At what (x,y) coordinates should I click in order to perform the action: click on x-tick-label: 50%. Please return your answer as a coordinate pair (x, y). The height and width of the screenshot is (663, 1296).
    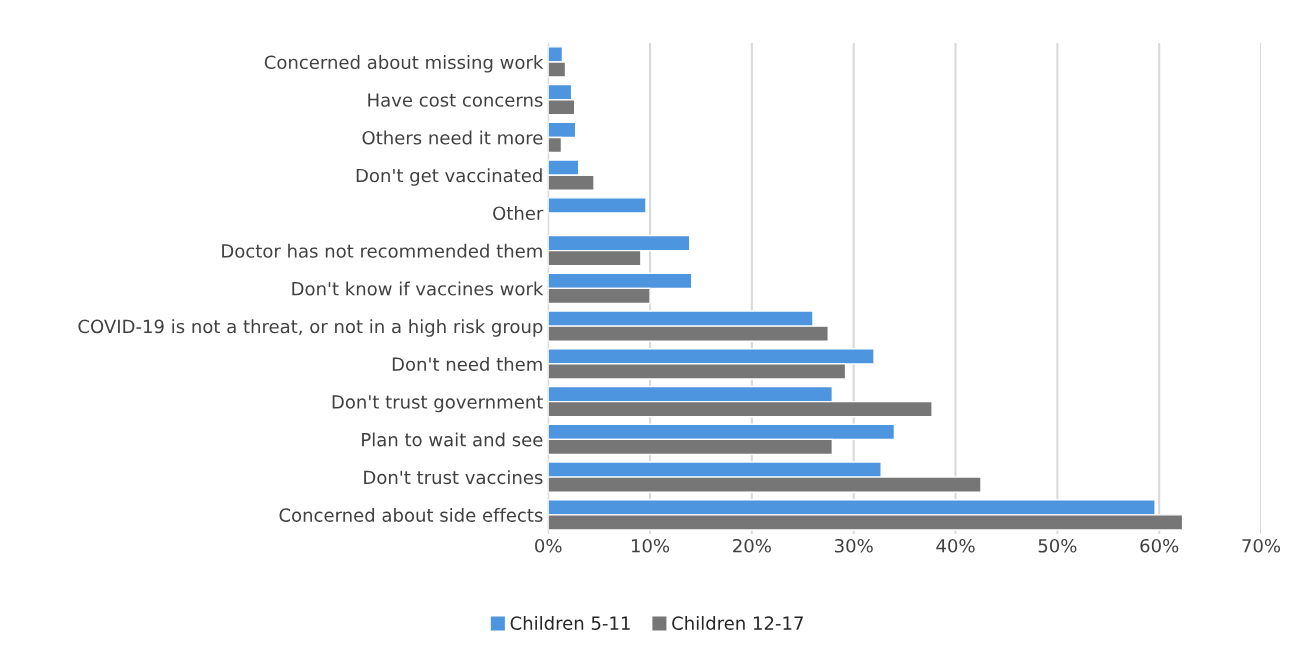
    Looking at the image, I should click on (1057, 545).